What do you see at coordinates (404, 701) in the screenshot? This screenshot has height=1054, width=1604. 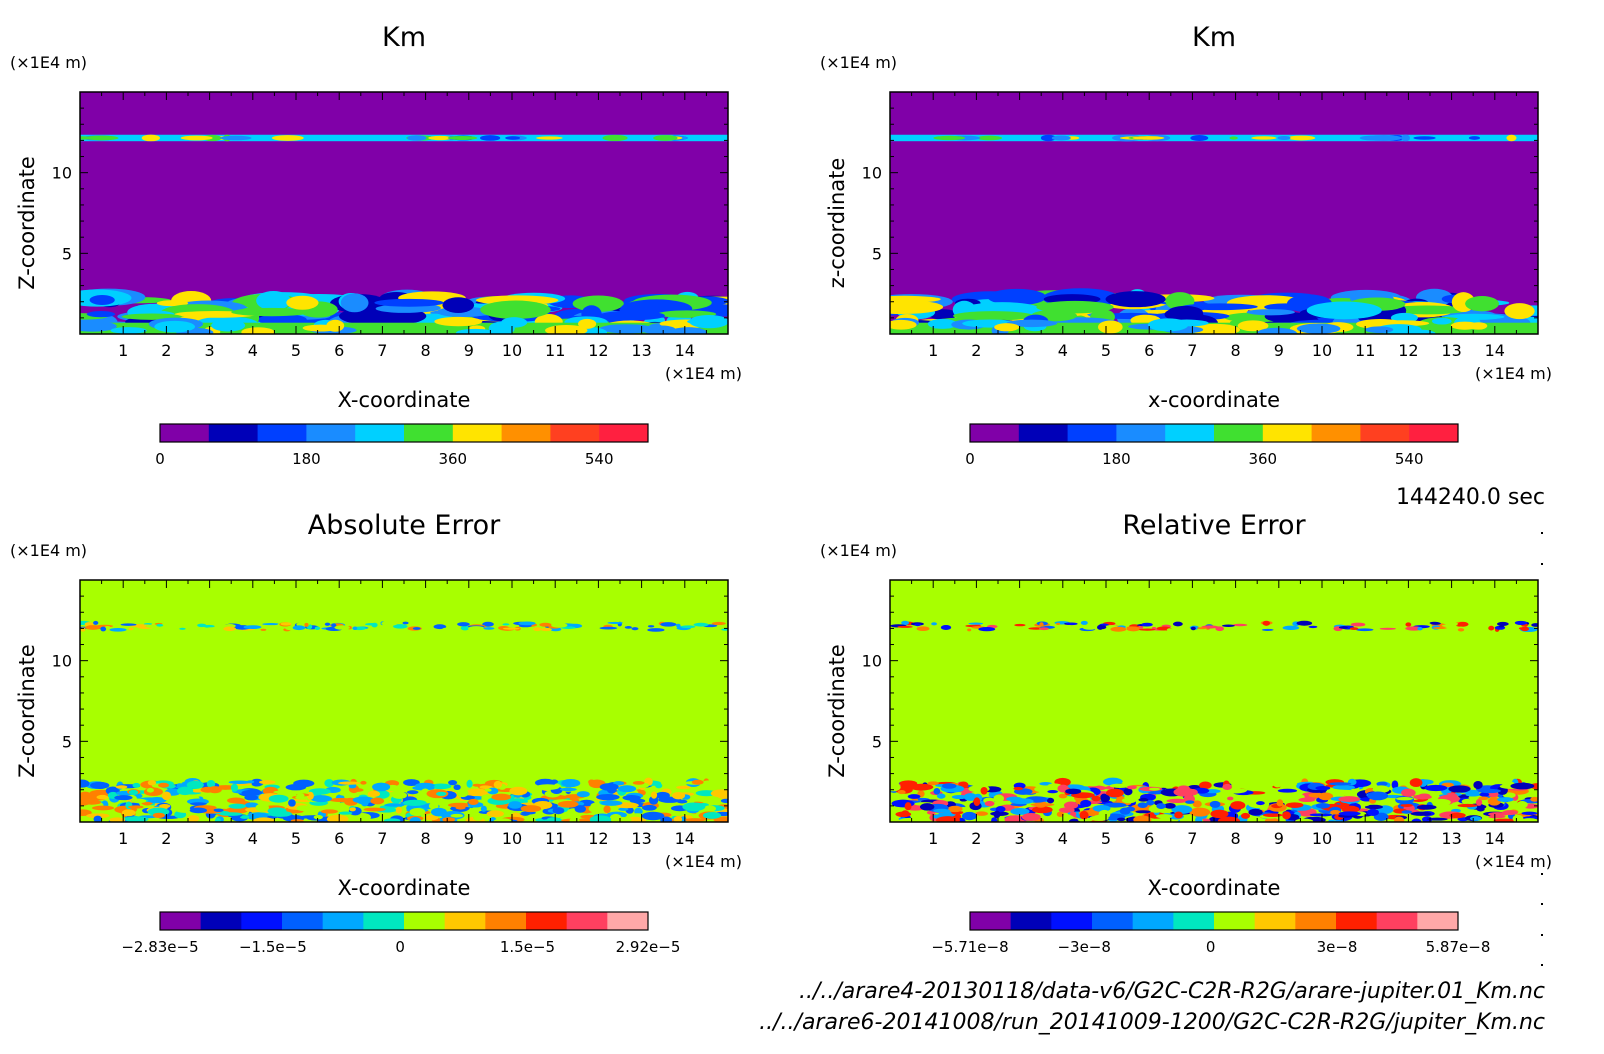 I see `heatmap-field` at bounding box center [404, 701].